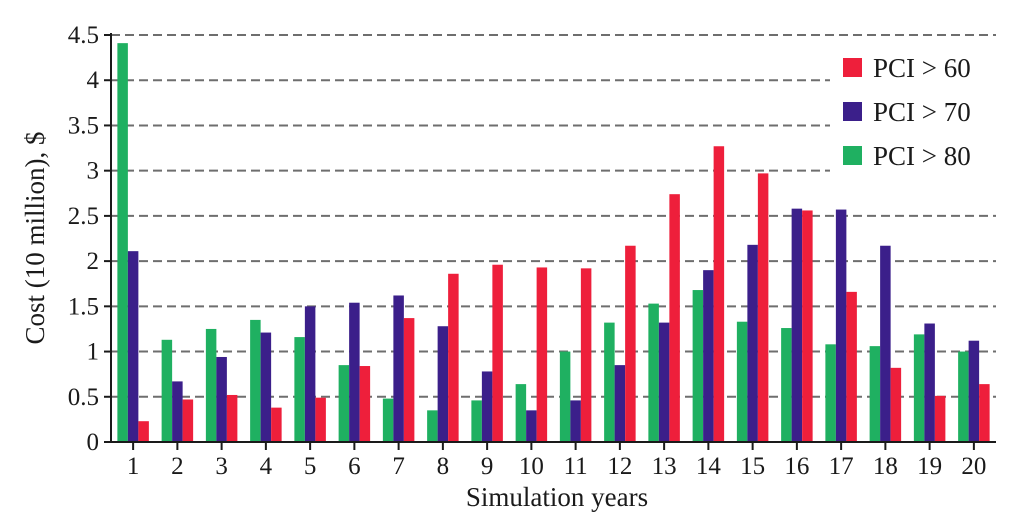  Describe the element at coordinates (93, 261) in the screenshot. I see `y-tick-label: 2` at that location.